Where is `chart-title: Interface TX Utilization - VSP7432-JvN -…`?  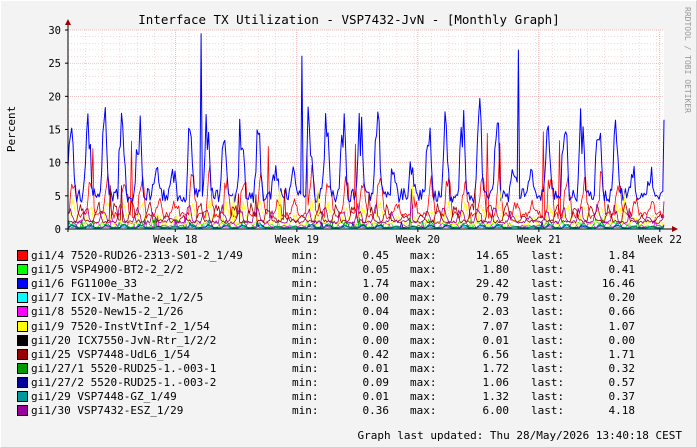 chart-title: Interface TX Utilization - VSP7432-JvN -… is located at coordinates (348, 19).